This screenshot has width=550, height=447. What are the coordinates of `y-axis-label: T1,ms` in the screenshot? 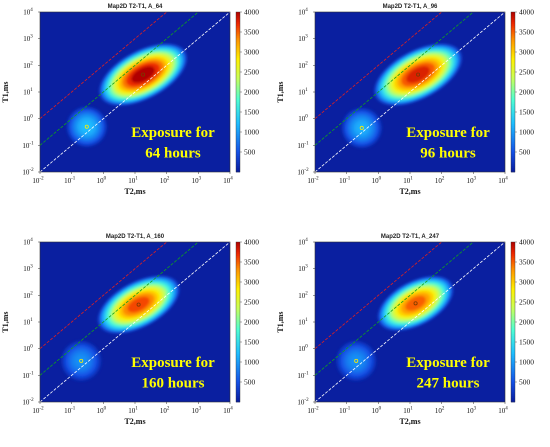 It's located at (5, 91).